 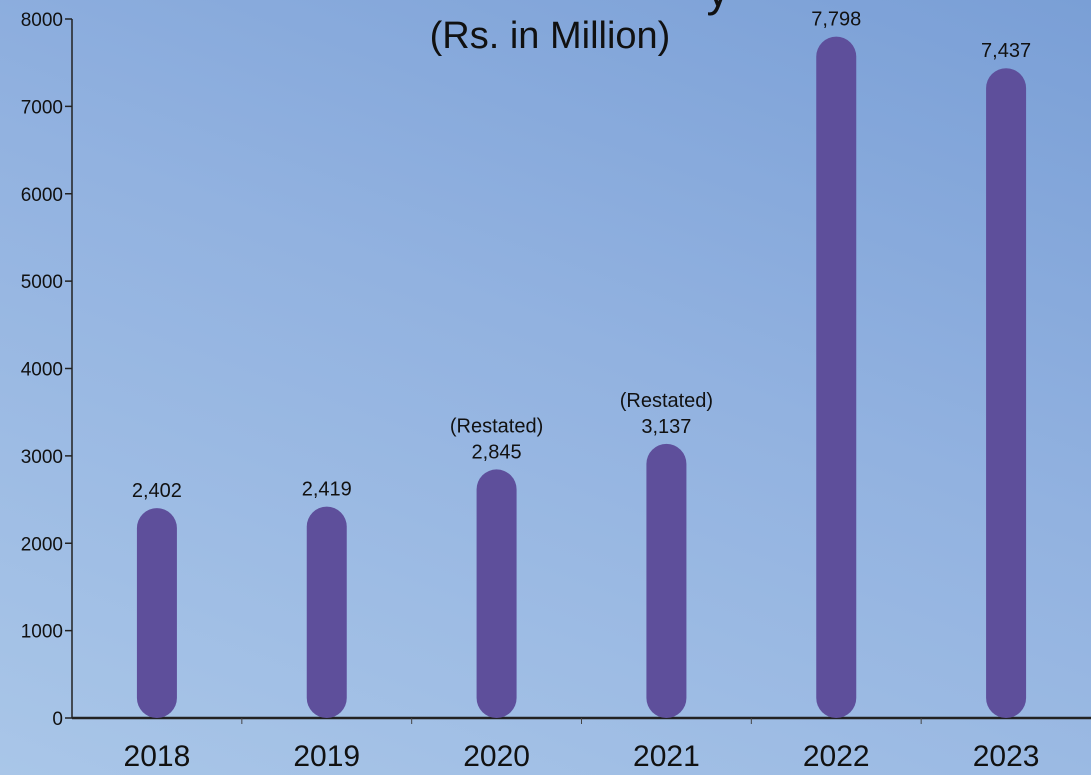 I want to click on x-tick-label: 2021, so click(x=666, y=756).